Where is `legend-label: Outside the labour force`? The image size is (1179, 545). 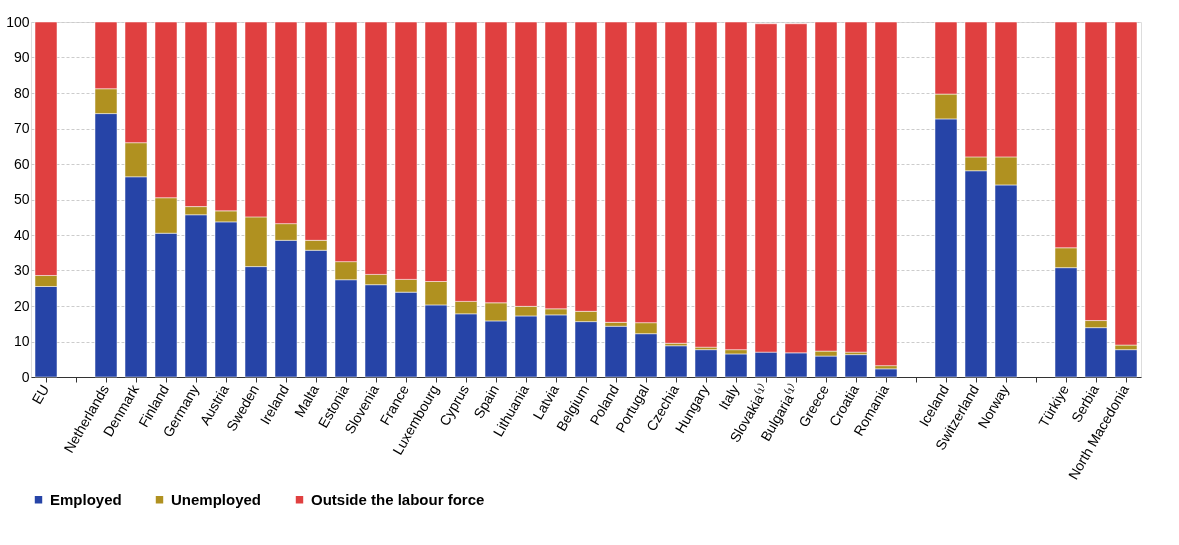 legend-label: Outside the labour force is located at coordinates (398, 499).